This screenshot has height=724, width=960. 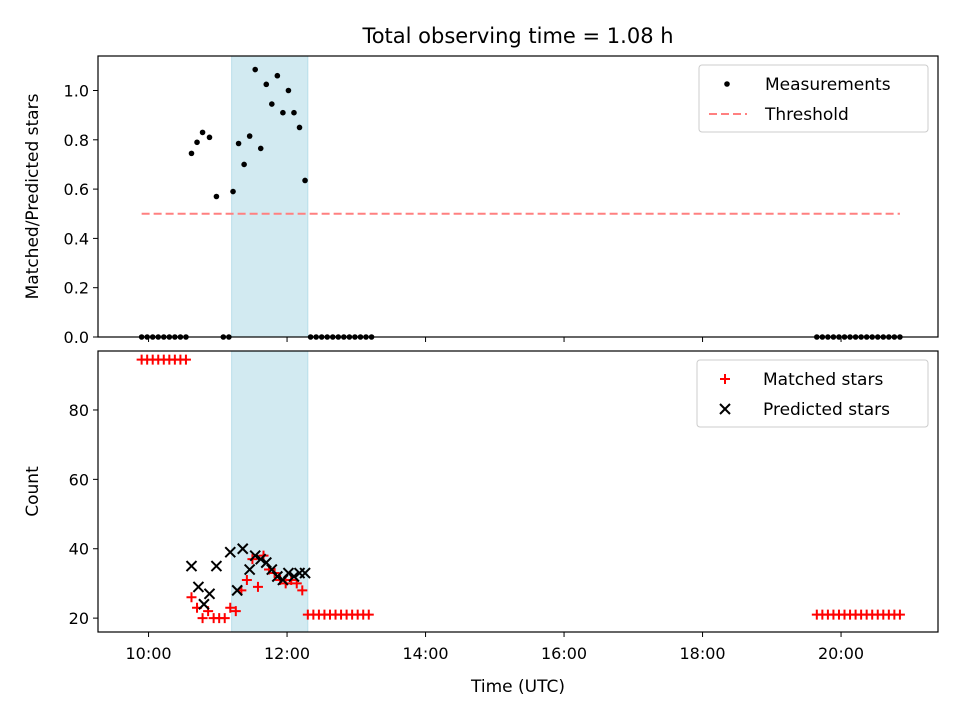 What do you see at coordinates (76, 288) in the screenshot?
I see `y-tick-label: 0.2` at bounding box center [76, 288].